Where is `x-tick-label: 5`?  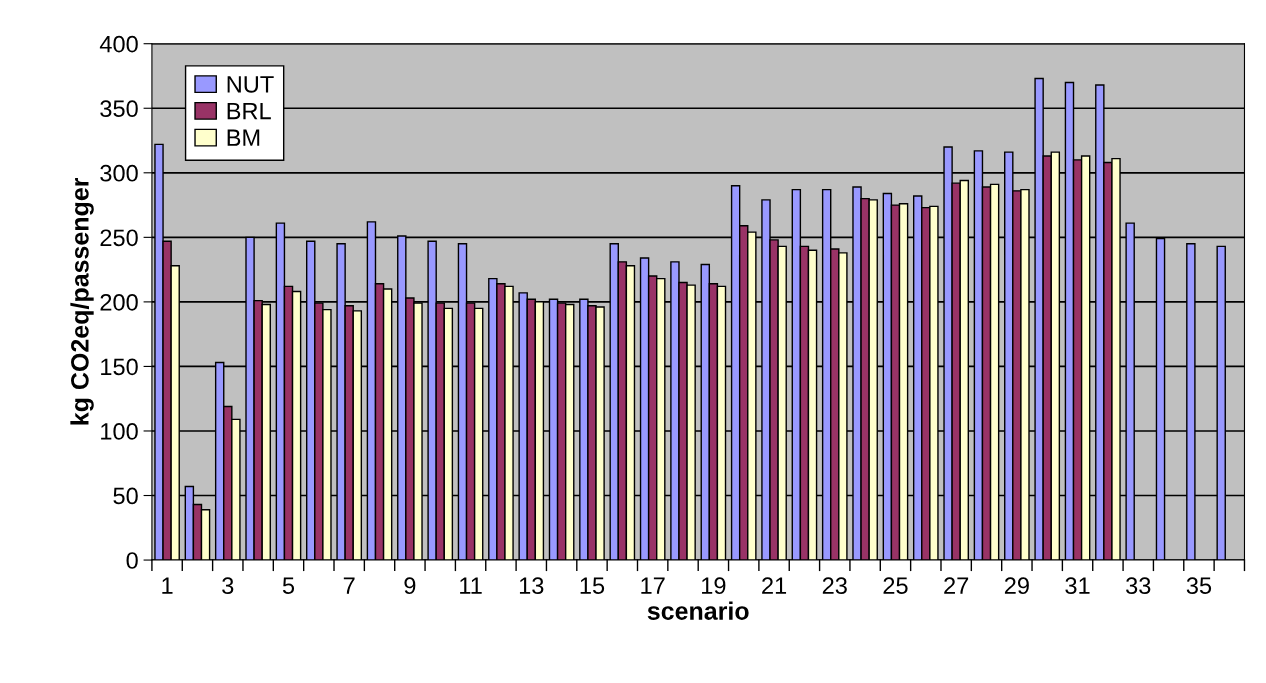 x-tick-label: 5 is located at coordinates (288, 586).